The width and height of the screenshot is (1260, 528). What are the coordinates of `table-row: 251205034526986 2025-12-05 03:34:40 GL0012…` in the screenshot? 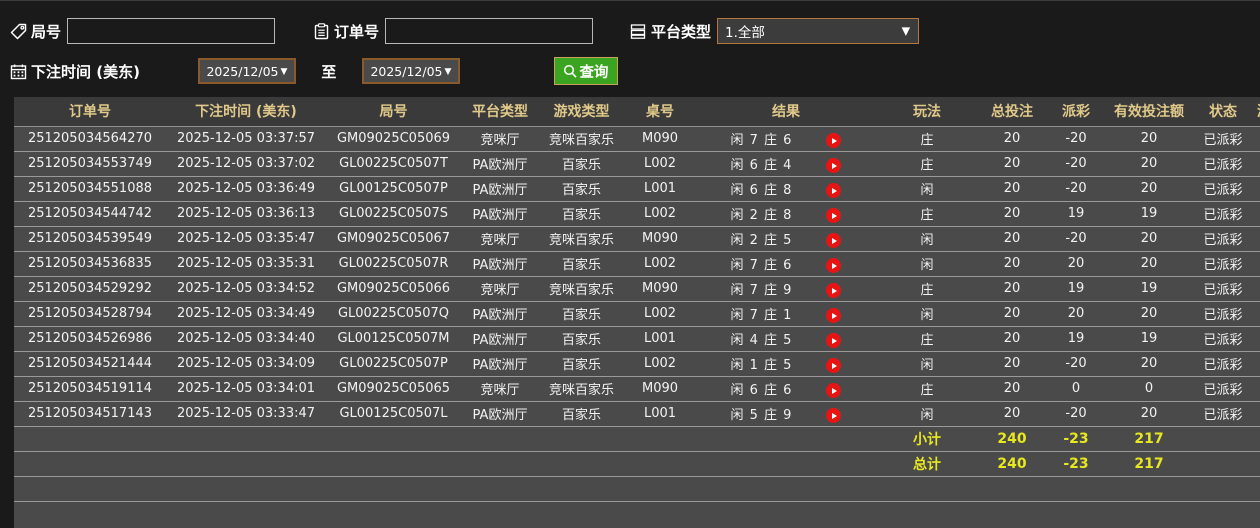 It's located at (637, 339).